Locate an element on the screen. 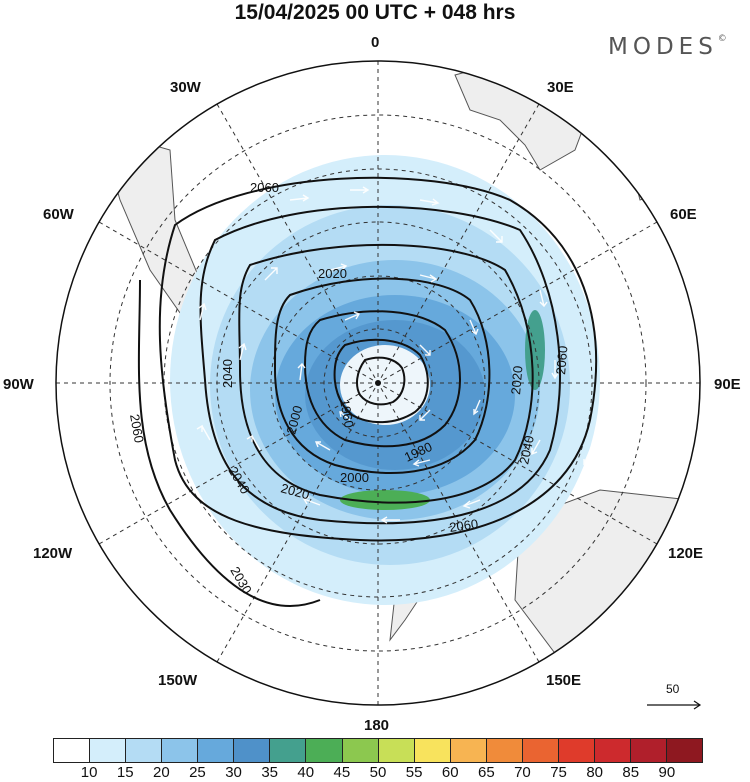 The height and width of the screenshot is (782, 750). colorbar-tick-label: 70 is located at coordinates (522, 772).